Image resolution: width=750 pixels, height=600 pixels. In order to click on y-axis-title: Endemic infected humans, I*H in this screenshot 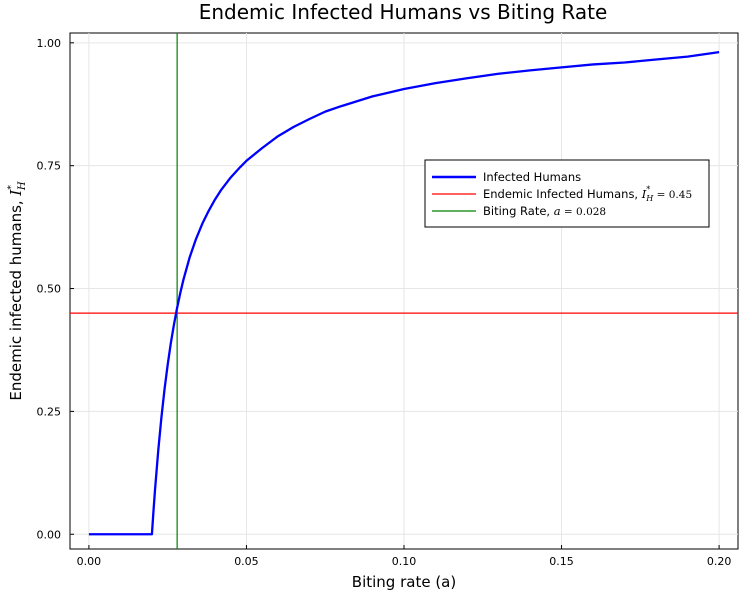, I will do `click(17, 290)`.